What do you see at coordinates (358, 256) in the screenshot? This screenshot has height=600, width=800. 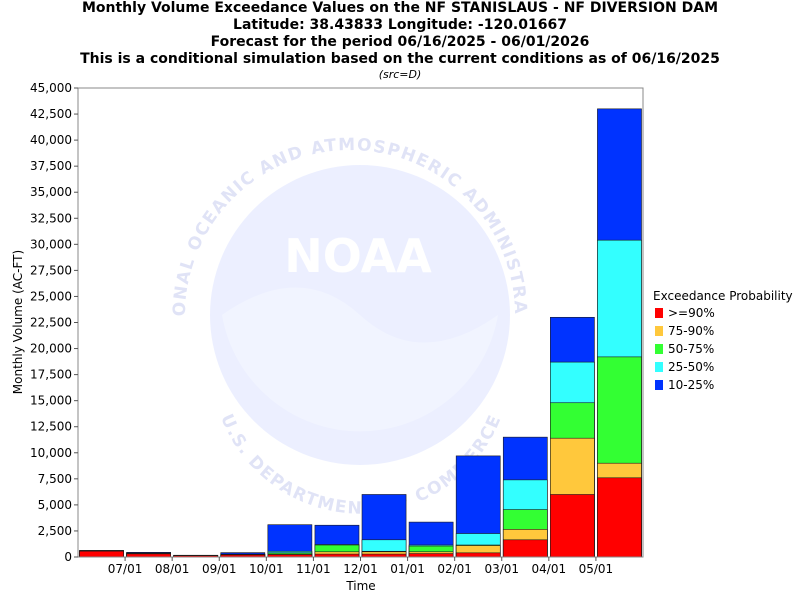 I see `noaa-logo-text: NOAA` at bounding box center [358, 256].